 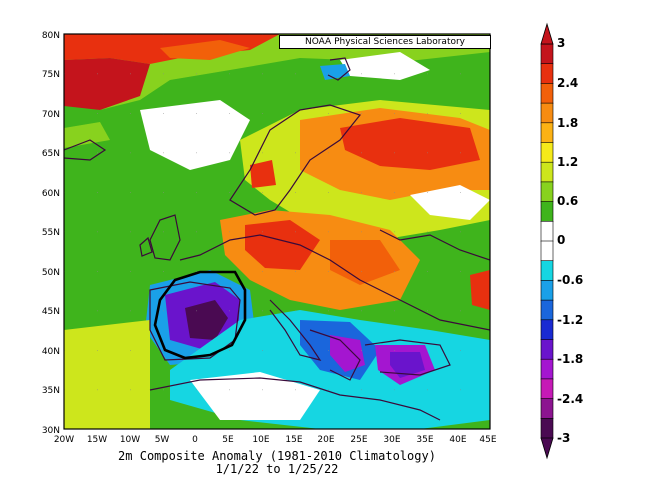 I want to click on colorbar-label: 0.6, so click(x=567, y=201).